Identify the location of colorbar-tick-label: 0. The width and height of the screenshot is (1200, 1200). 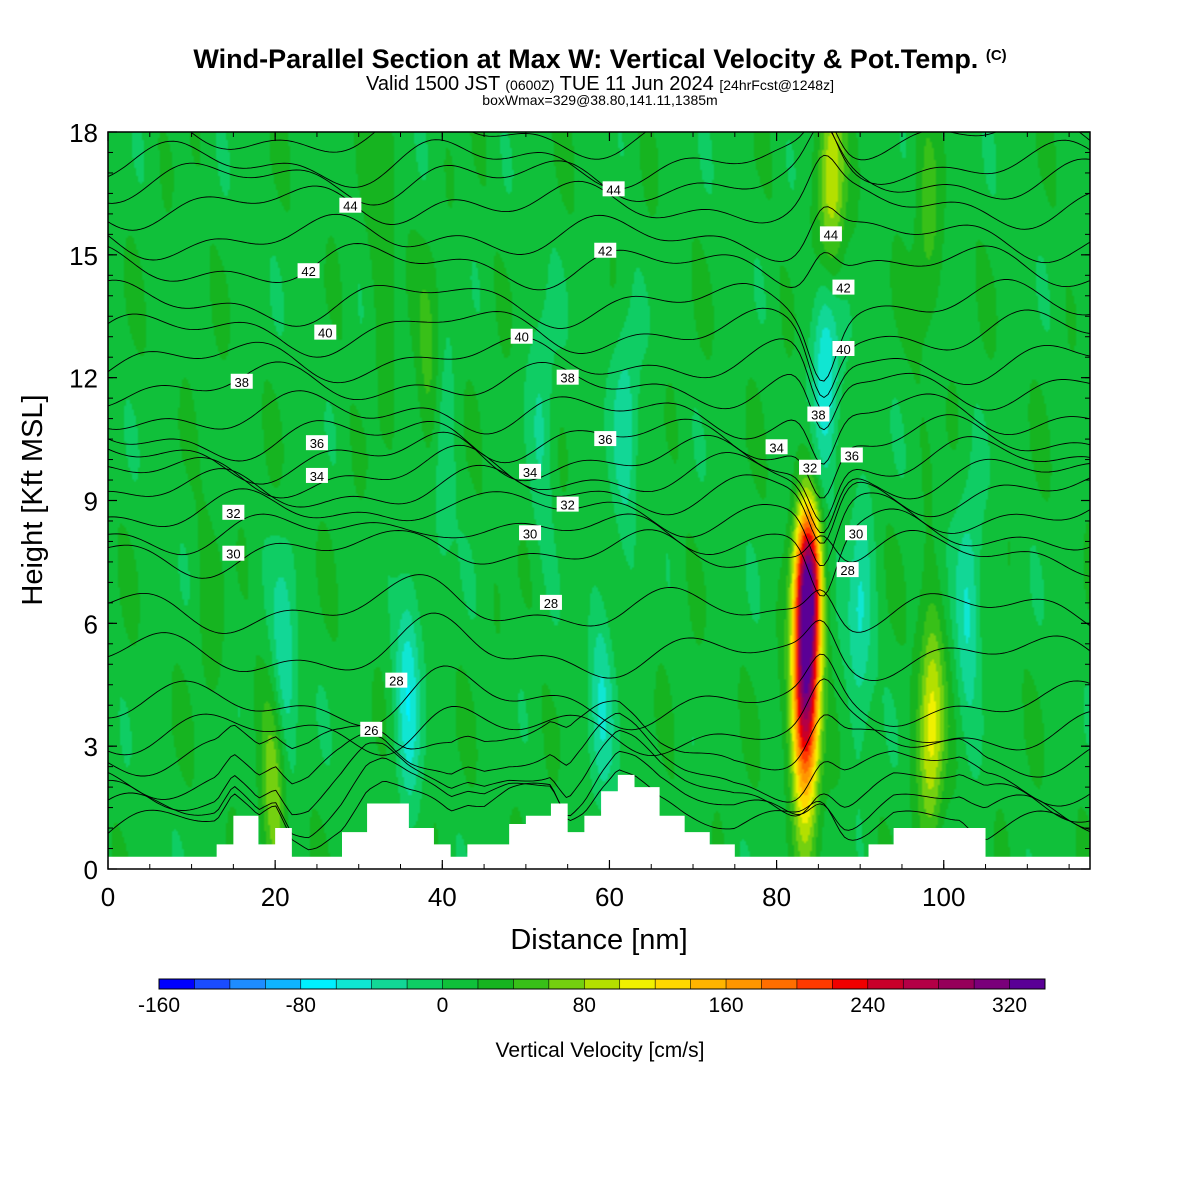
(443, 1005).